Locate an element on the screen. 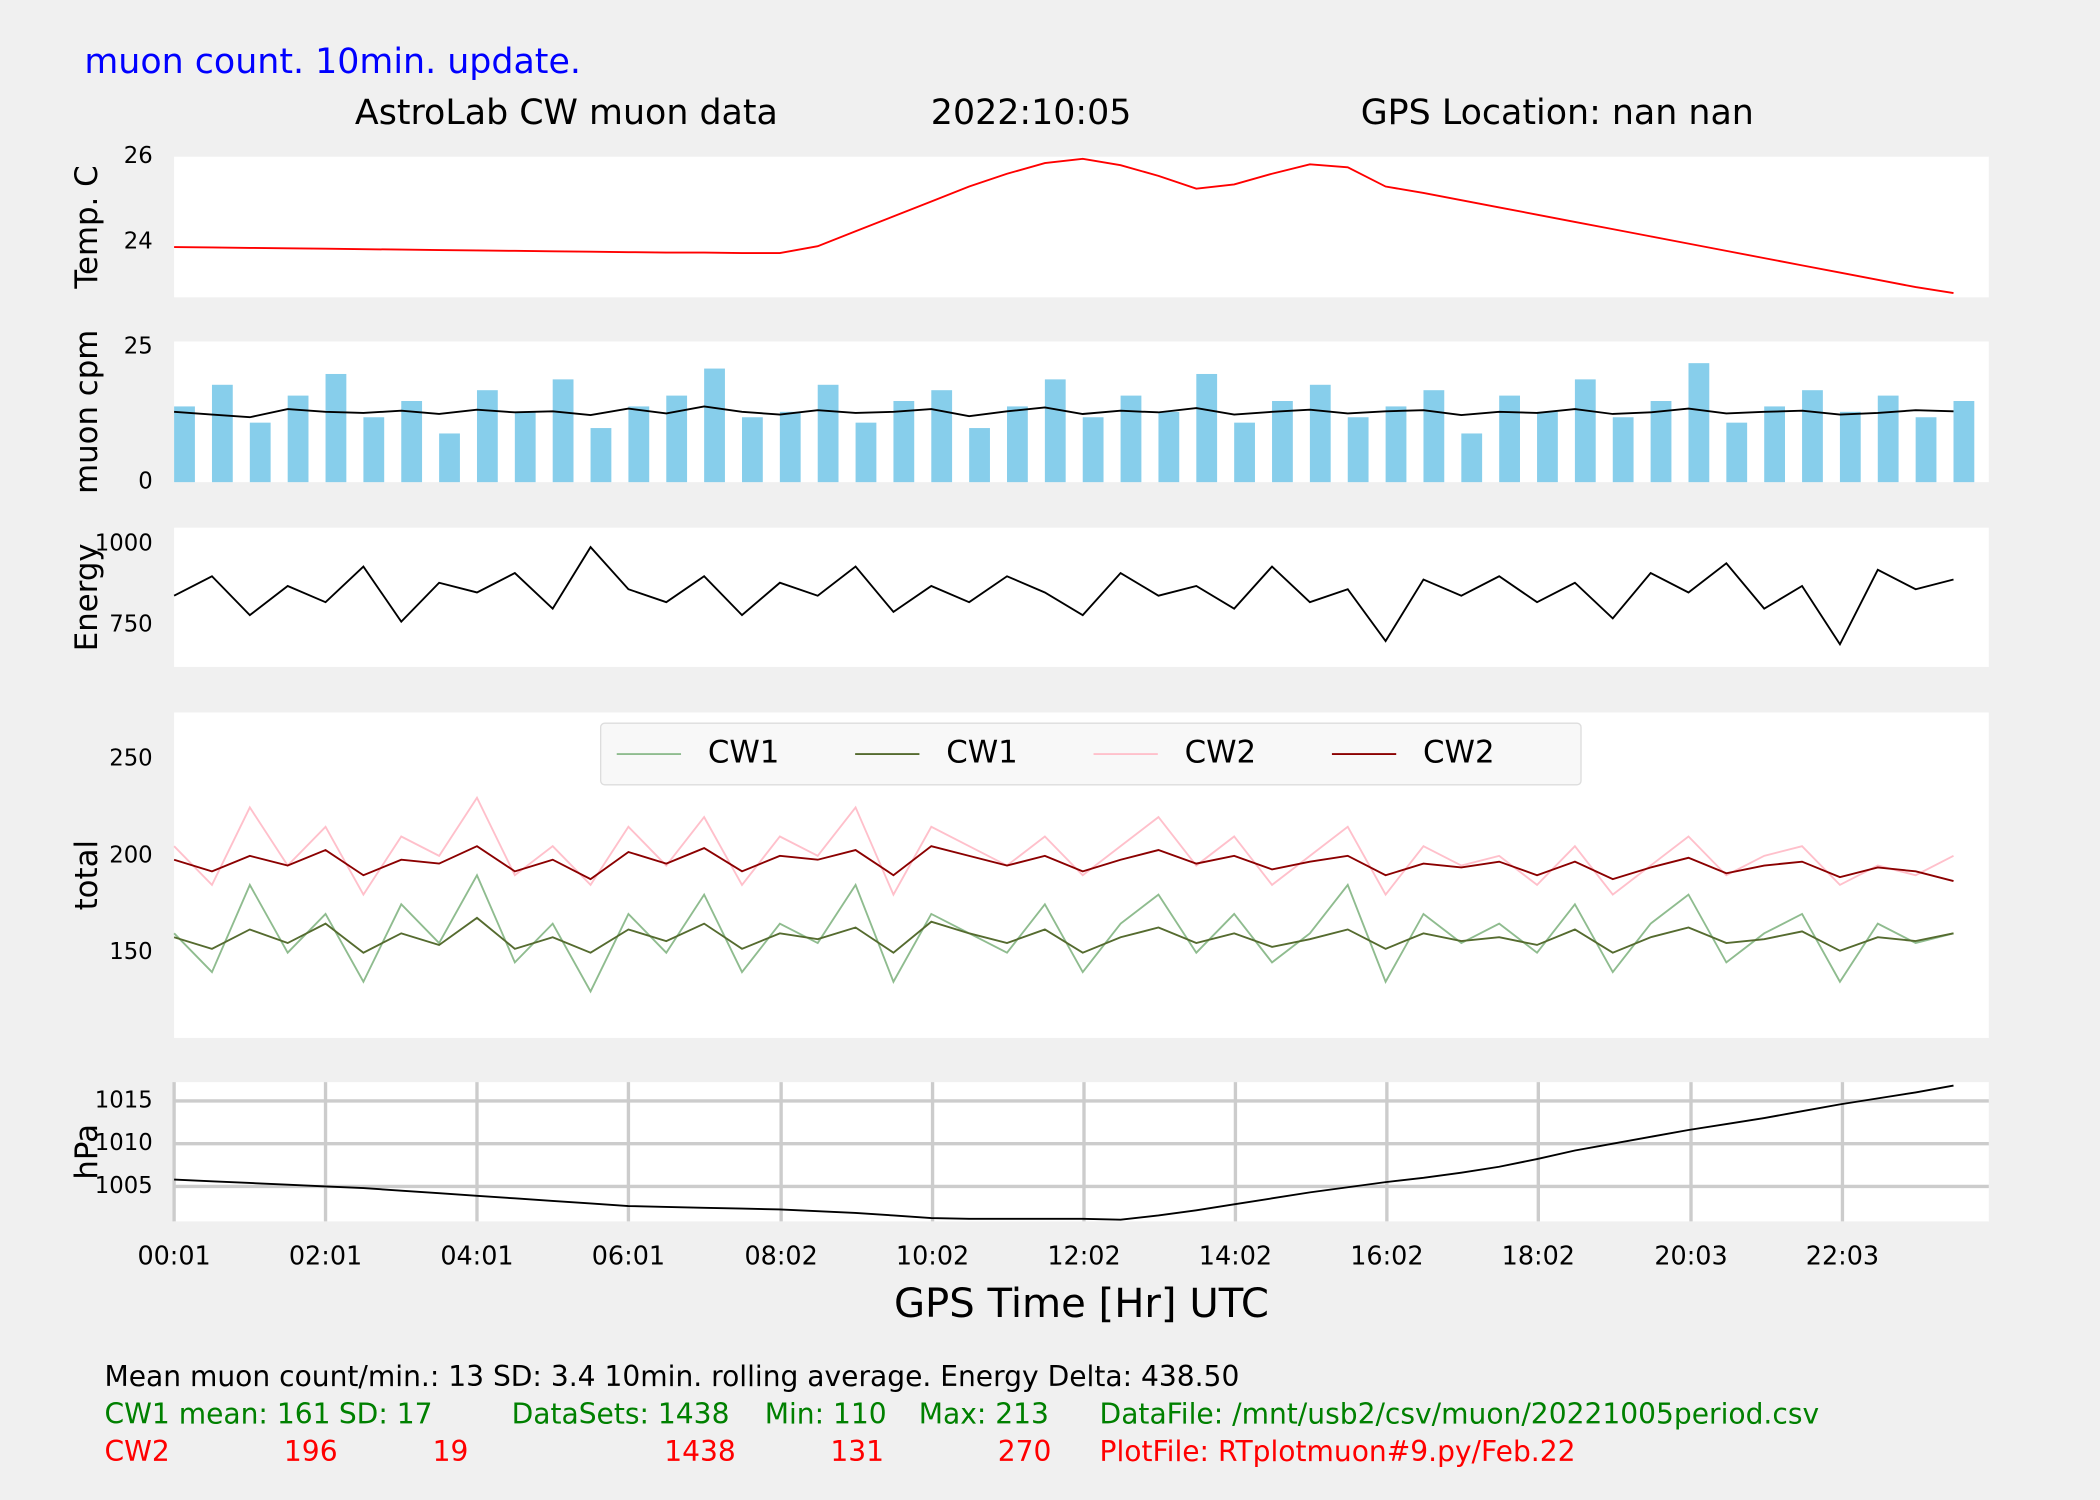  x-tick-label: 10:02 is located at coordinates (932, 1256).